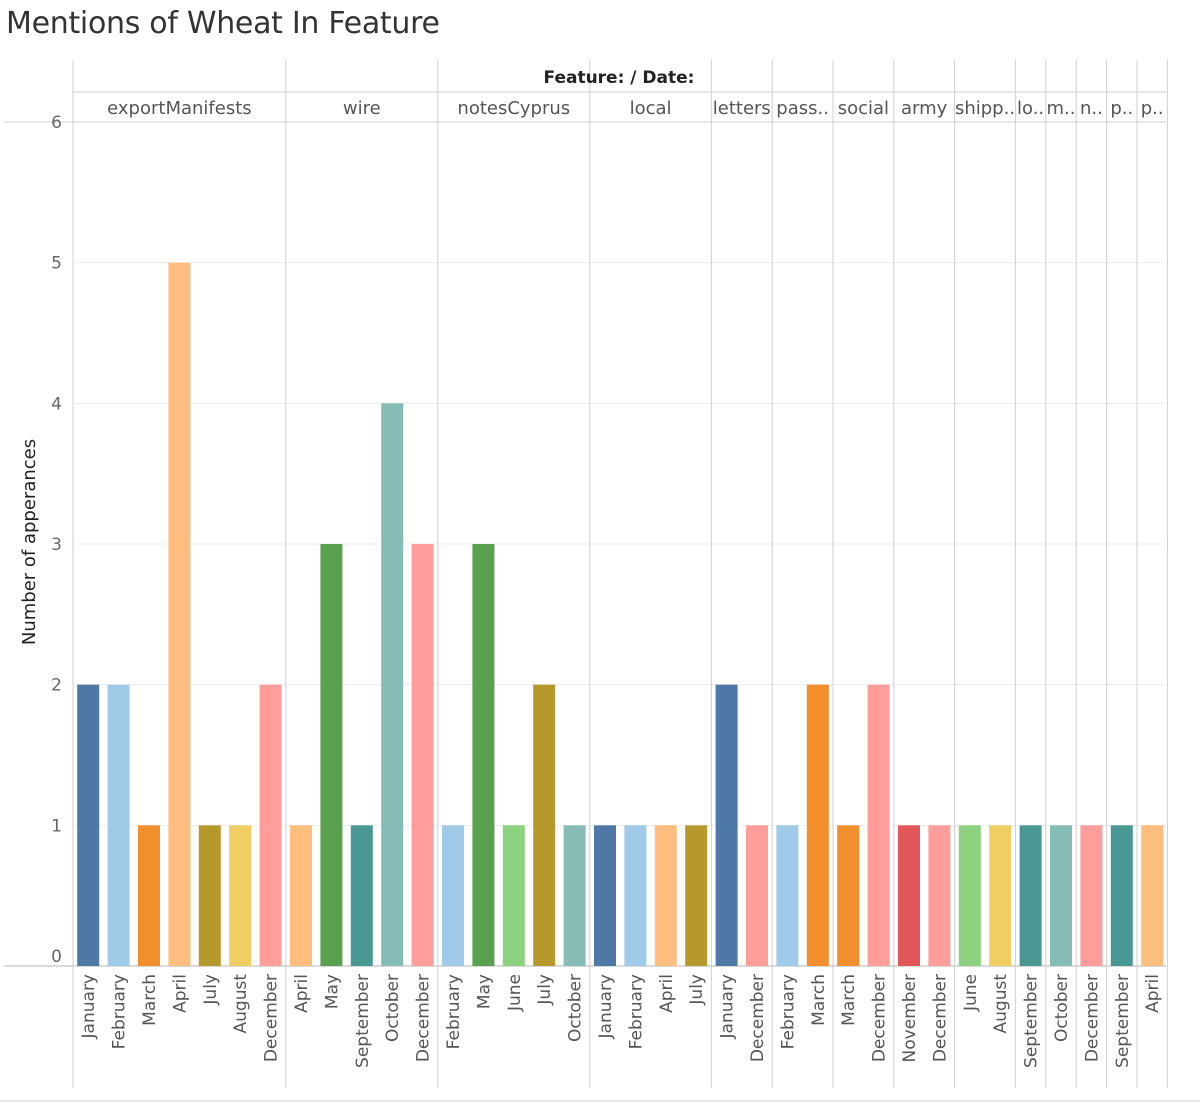 The height and width of the screenshot is (1104, 1200). Describe the element at coordinates (924, 108) in the screenshot. I see `pane-label: army` at that location.